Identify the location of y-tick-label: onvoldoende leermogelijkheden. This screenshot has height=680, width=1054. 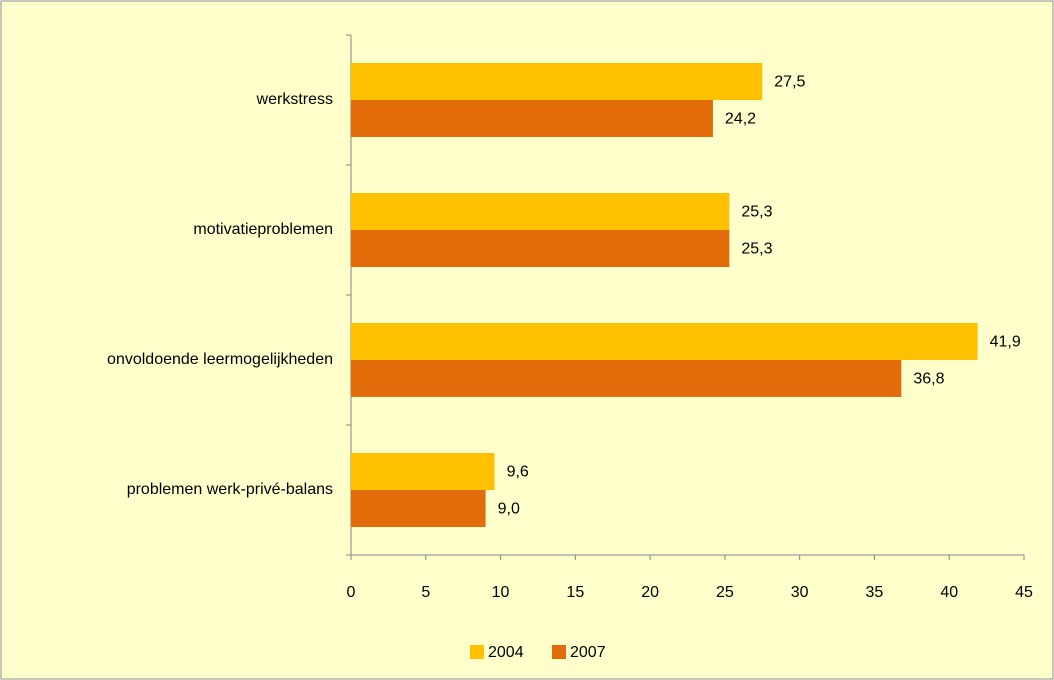
(220, 359).